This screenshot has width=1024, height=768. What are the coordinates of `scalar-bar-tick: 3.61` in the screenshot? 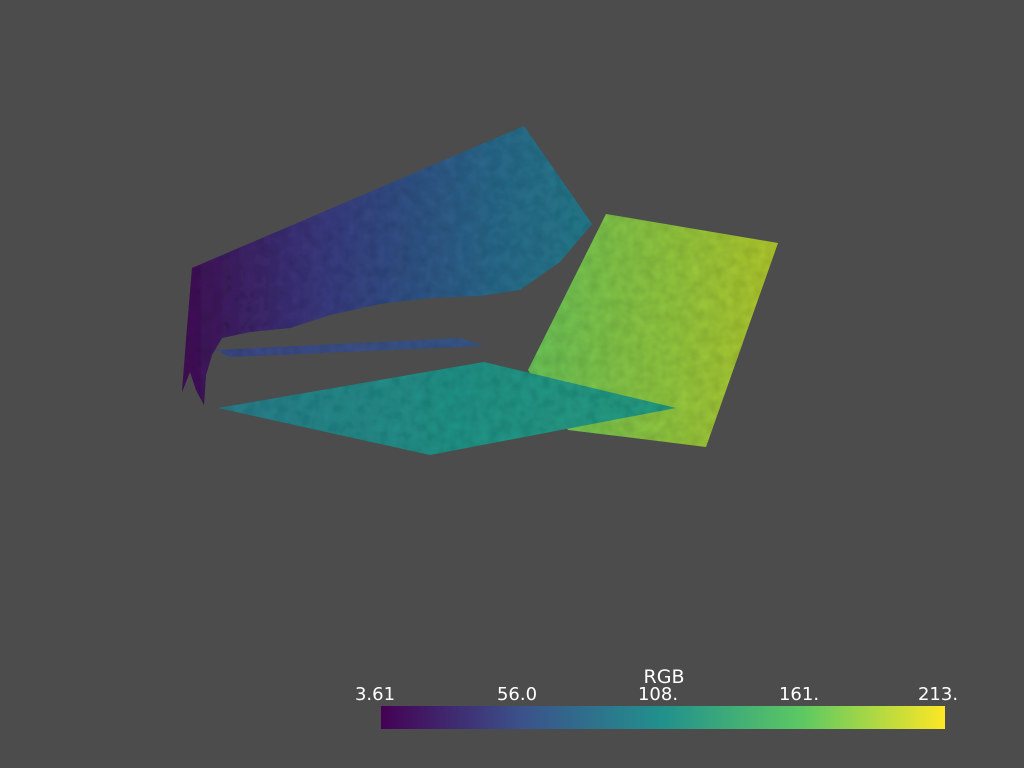 It's located at (375, 694).